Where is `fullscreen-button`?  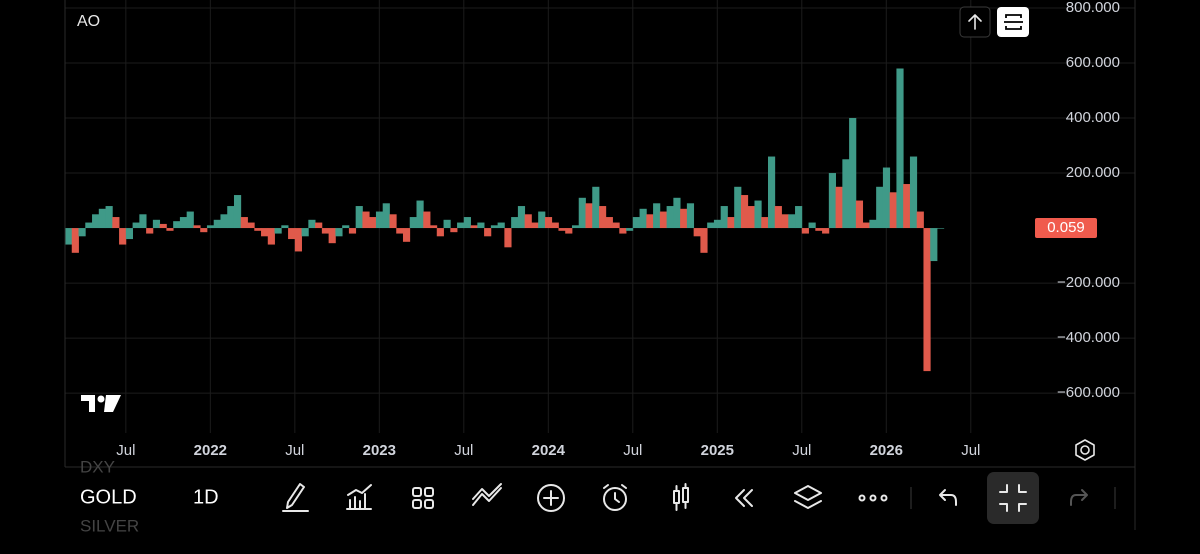
fullscreen-button is located at coordinates (1013, 22).